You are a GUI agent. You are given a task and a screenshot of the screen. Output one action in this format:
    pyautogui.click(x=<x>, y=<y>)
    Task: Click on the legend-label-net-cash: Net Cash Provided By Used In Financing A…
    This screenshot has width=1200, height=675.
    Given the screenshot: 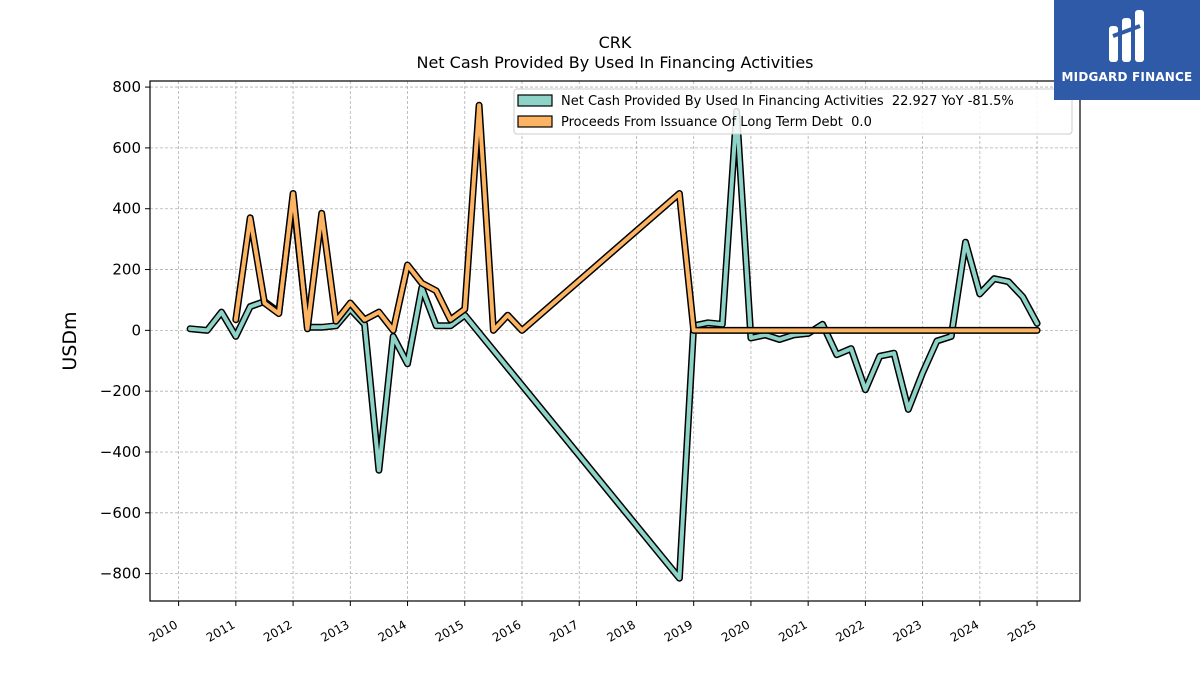 What is the action you would take?
    pyautogui.click(x=787, y=101)
    